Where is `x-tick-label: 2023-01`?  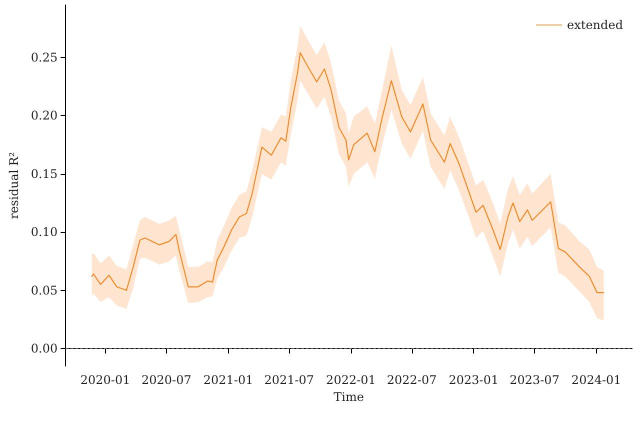 x-tick-label: 2023-01 is located at coordinates (473, 380).